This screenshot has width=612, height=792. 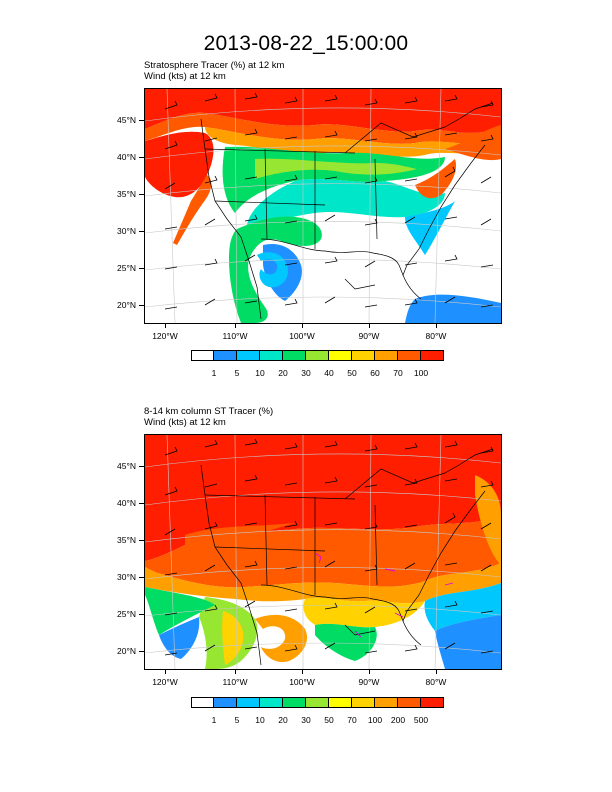 I want to click on panel-2-subtitle-2: Wind (kts) at 12 km, so click(x=185, y=422).